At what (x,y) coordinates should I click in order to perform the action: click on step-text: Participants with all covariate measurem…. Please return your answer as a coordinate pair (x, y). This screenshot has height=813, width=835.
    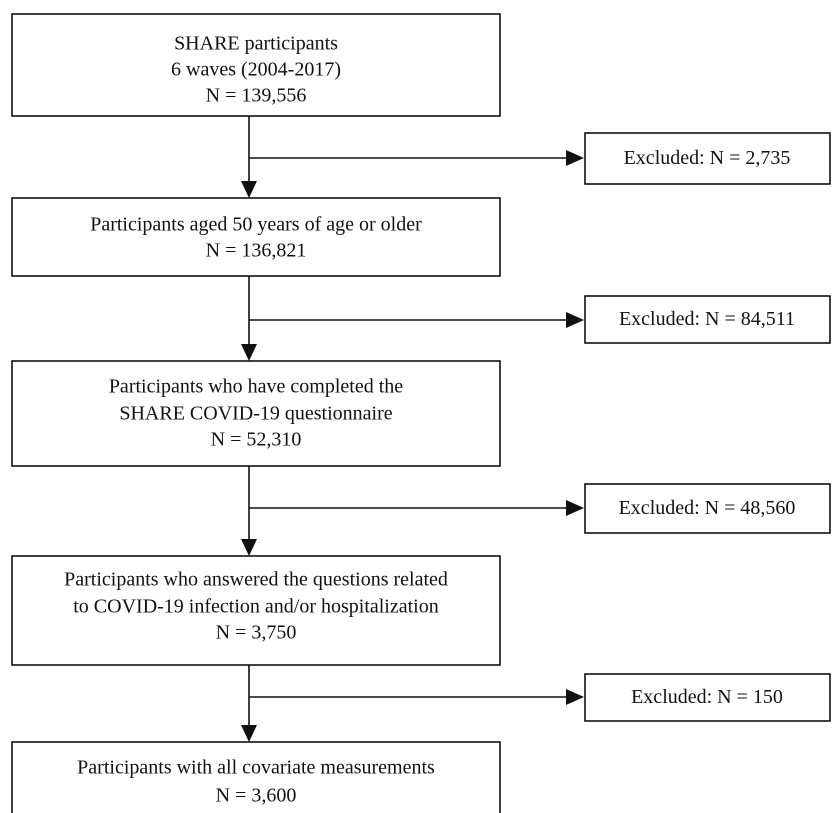
    Looking at the image, I should click on (256, 768).